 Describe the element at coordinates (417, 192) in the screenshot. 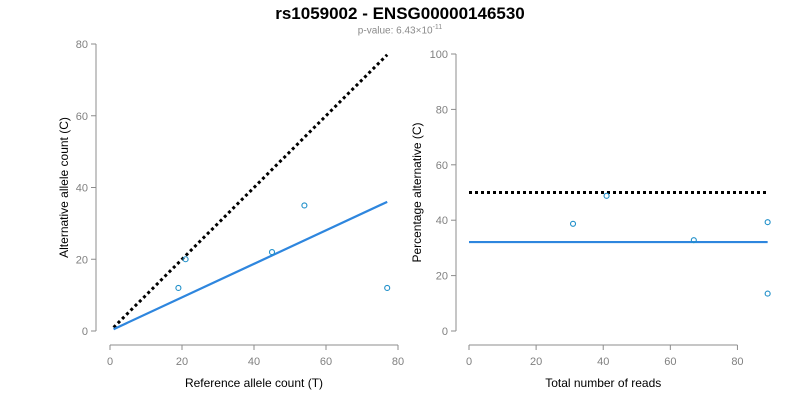

I see `y-axis-label: Percentage alternative (C)` at that location.